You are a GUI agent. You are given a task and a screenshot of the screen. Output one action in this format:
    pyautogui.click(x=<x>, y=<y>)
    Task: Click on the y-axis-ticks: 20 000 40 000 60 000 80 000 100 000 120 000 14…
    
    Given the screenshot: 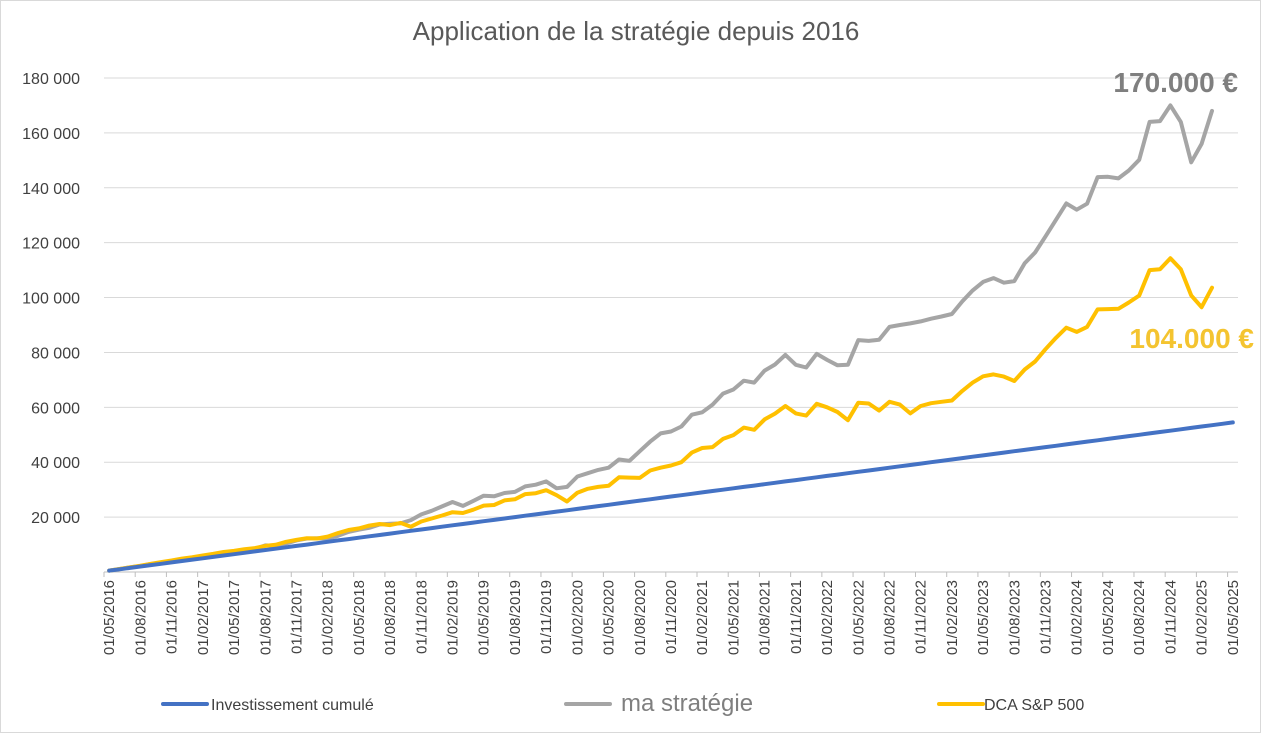 What is the action you would take?
    pyautogui.click(x=51, y=299)
    